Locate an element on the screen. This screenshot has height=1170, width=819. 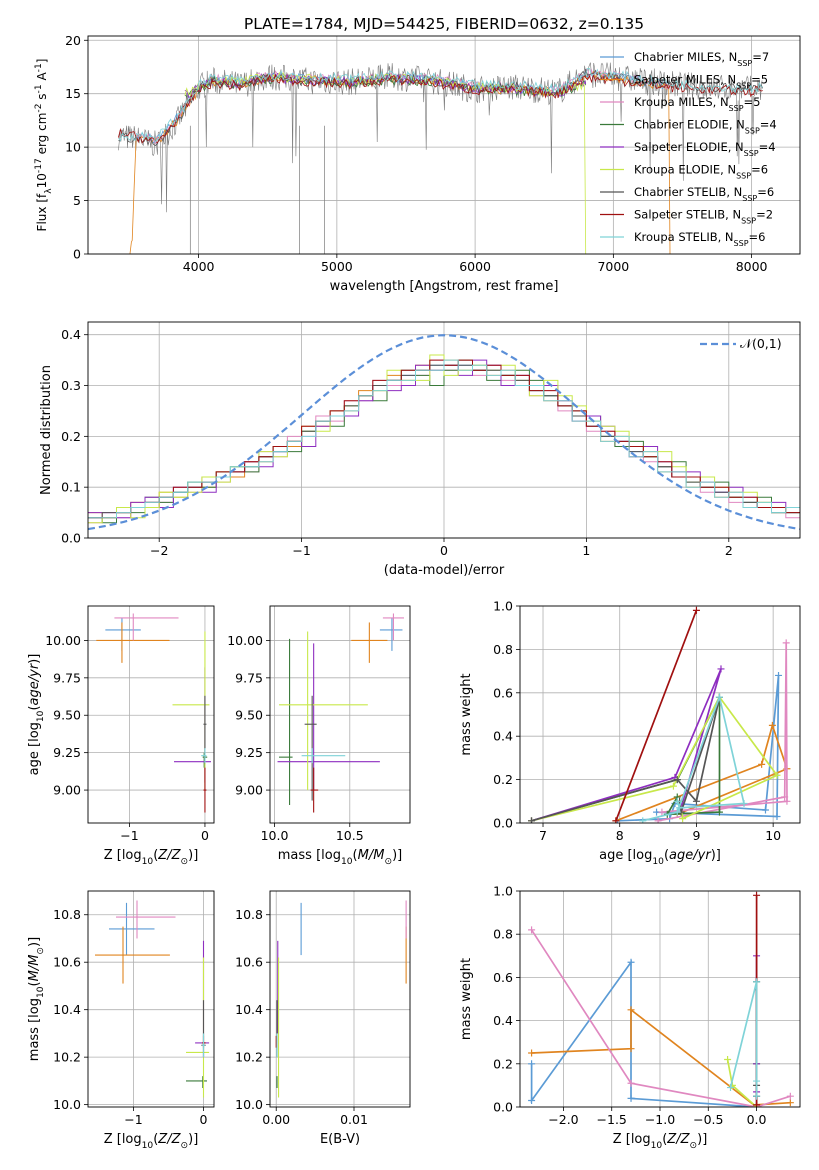
tick-label-y: 10.0 is located at coordinates (249, 1104).